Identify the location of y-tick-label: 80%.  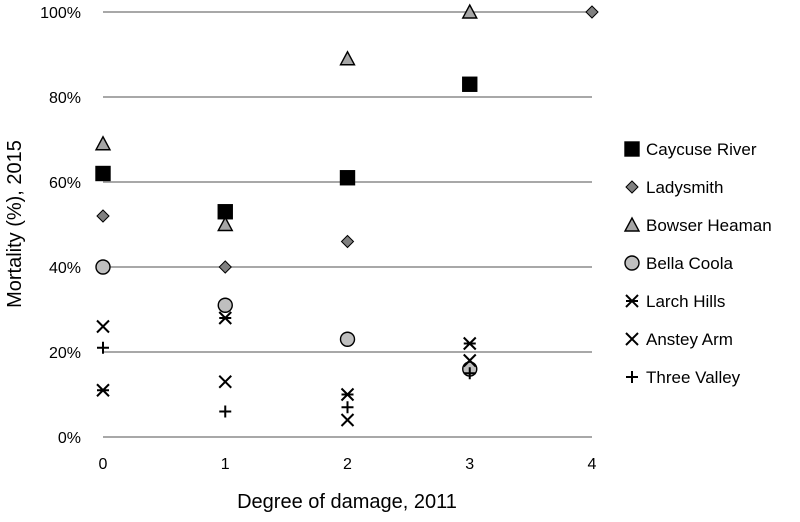
(65, 98).